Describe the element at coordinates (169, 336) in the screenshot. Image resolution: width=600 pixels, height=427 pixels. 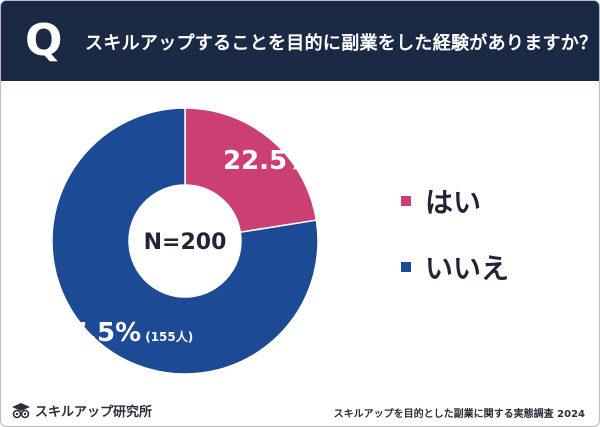
I see `slice-count-no: (155人)` at that location.